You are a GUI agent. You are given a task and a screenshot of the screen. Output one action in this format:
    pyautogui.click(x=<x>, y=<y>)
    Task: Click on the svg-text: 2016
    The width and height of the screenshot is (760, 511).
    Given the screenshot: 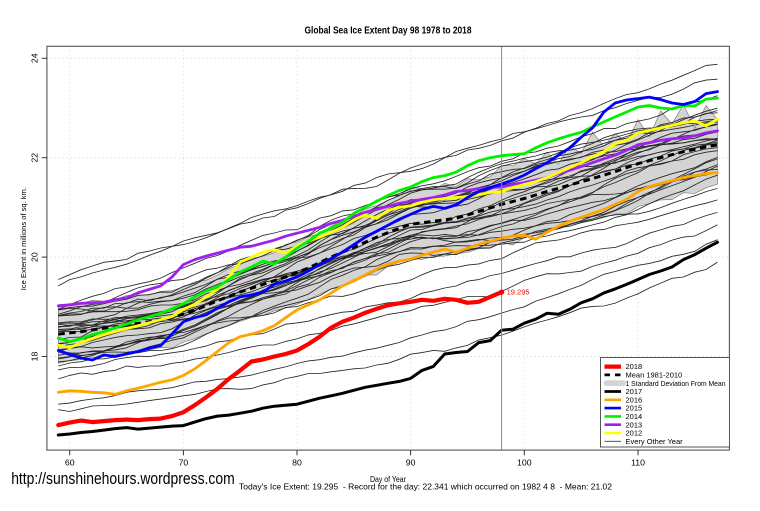 What is the action you would take?
    pyautogui.click(x=634, y=399)
    